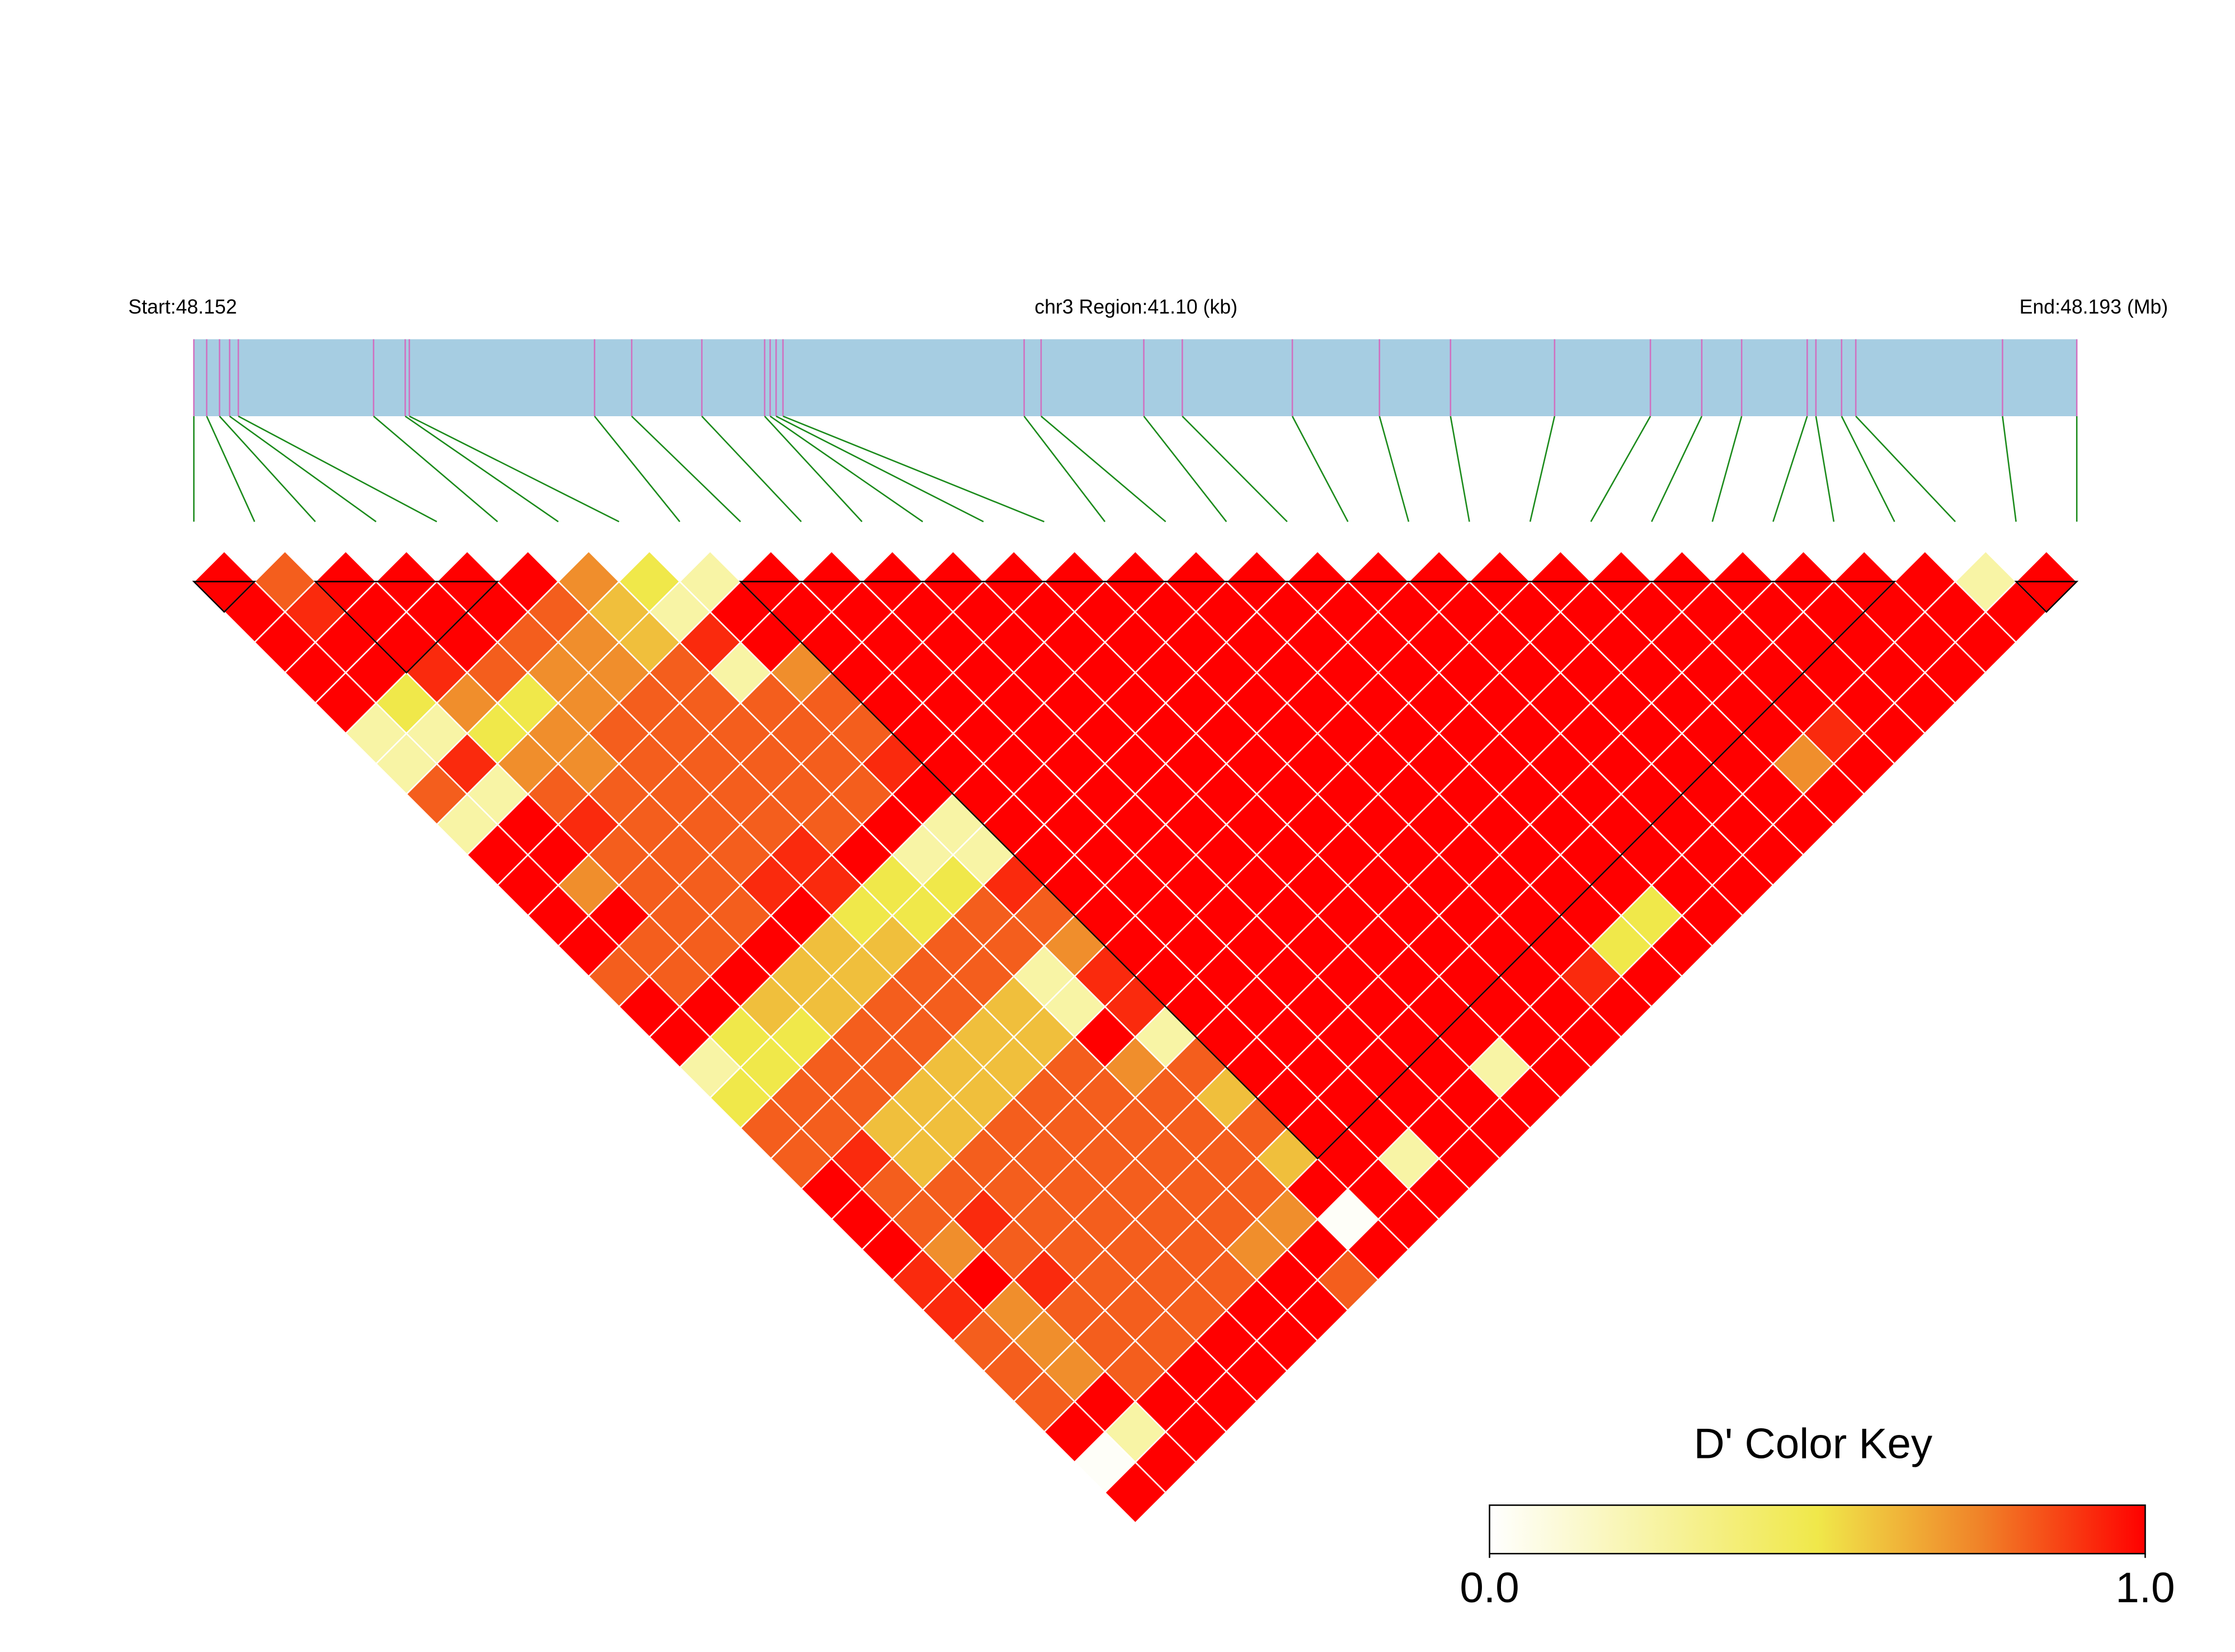 The width and height of the screenshot is (2235, 1652). Describe the element at coordinates (1136, 307) in the screenshot. I see `region-label: chr3 Region:41.10 (kb)` at that location.